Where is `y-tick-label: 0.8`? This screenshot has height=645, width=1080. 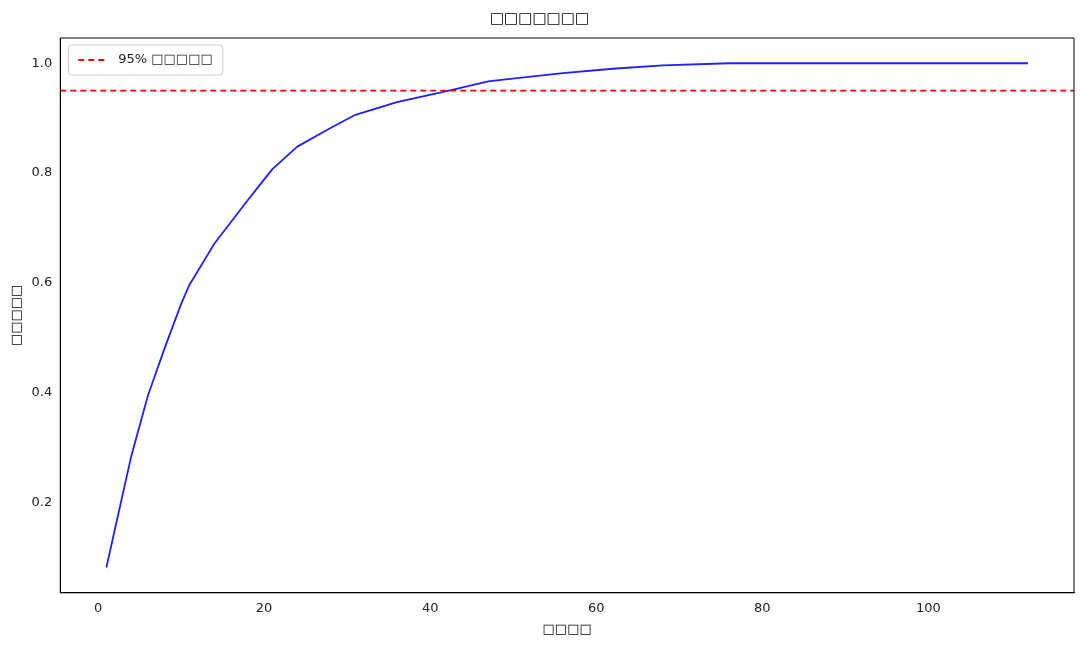 y-tick-label: 0.8 is located at coordinates (42, 172).